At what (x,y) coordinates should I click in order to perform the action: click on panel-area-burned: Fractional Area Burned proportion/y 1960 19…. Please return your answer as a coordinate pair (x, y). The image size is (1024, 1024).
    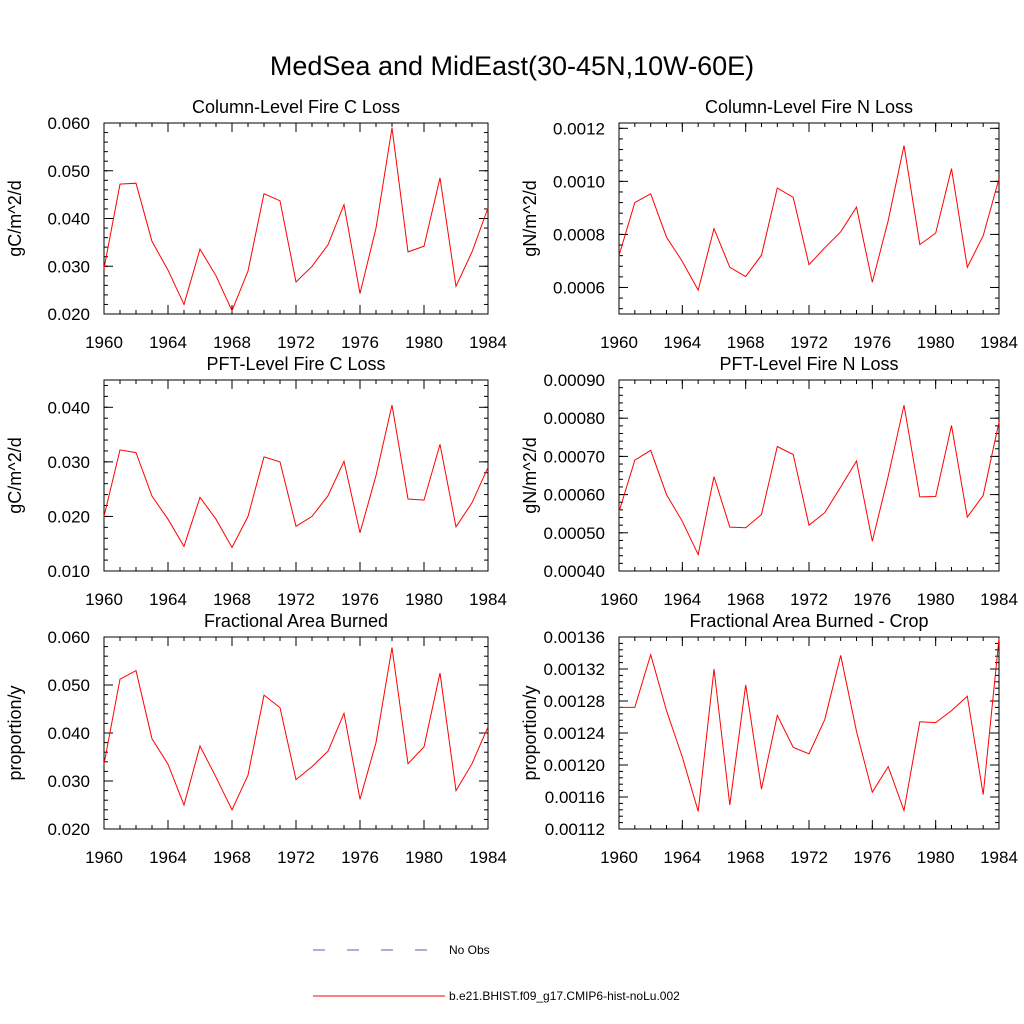
    Looking at the image, I should click on (256, 739).